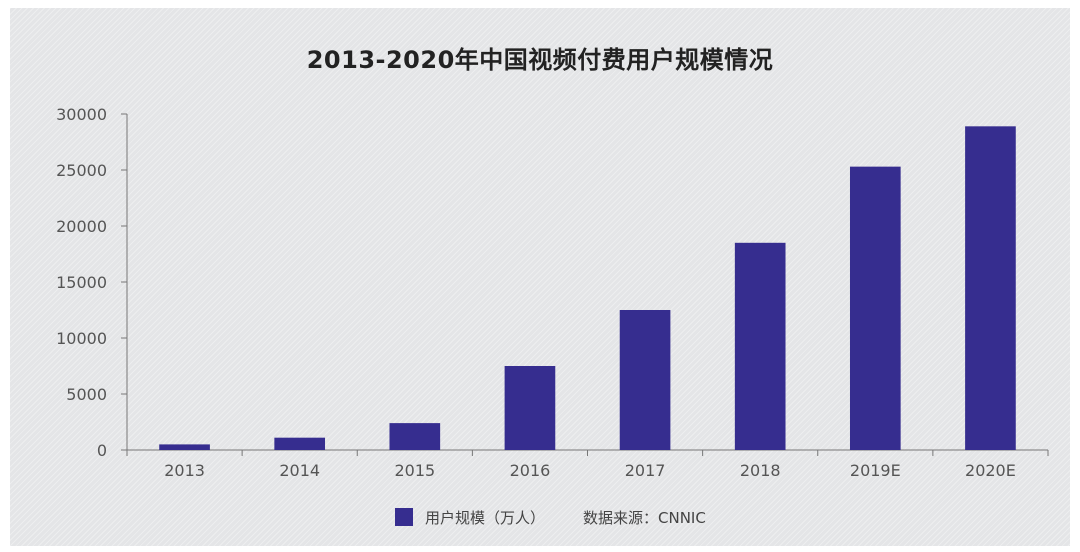 Image resolution: width=1080 pixels, height=552 pixels. What do you see at coordinates (81, 170) in the screenshot?
I see `y-tick-label: 25000` at bounding box center [81, 170].